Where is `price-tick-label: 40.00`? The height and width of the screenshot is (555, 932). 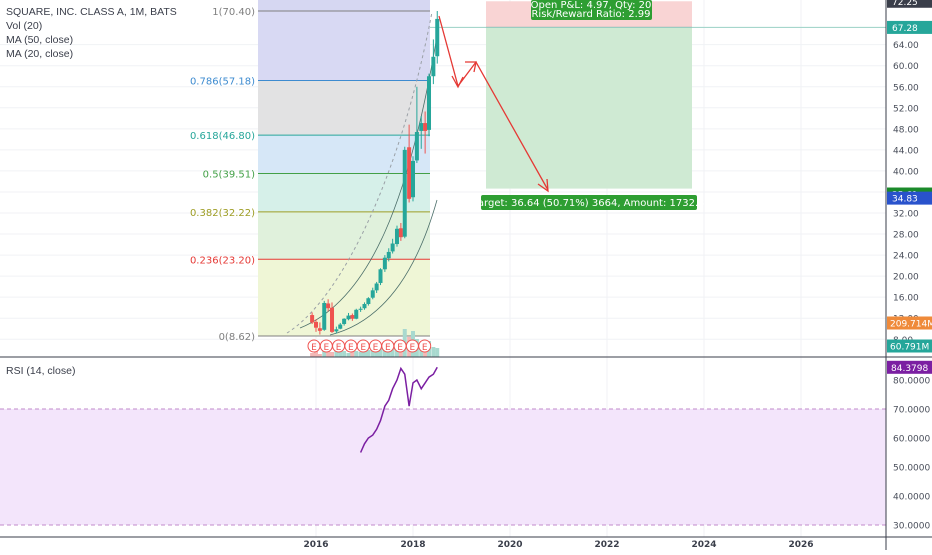 price-tick-label: 40.00 is located at coordinates (906, 172).